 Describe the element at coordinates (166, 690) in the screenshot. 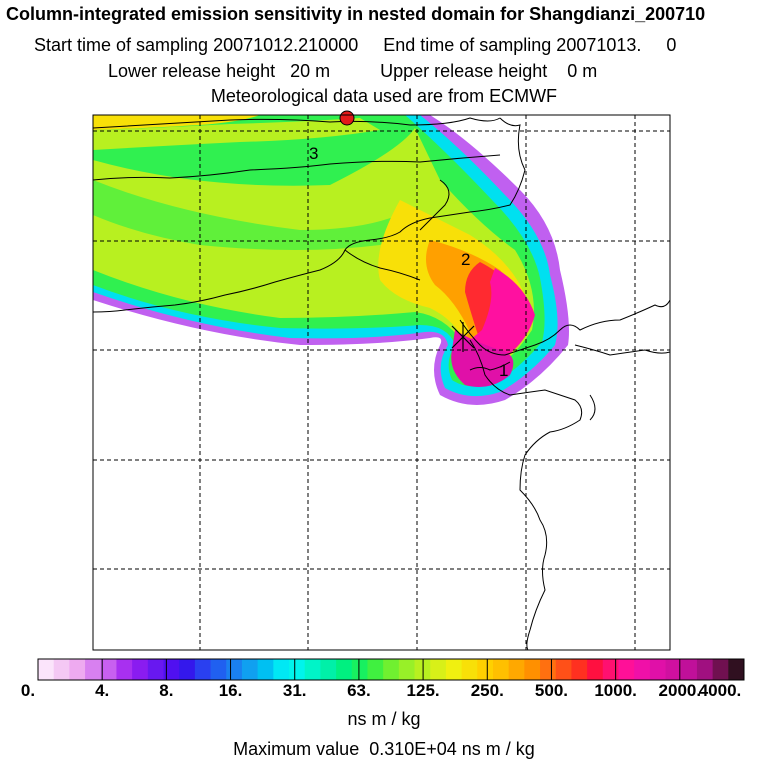

I see `colorbar-tick-label: 8.` at that location.